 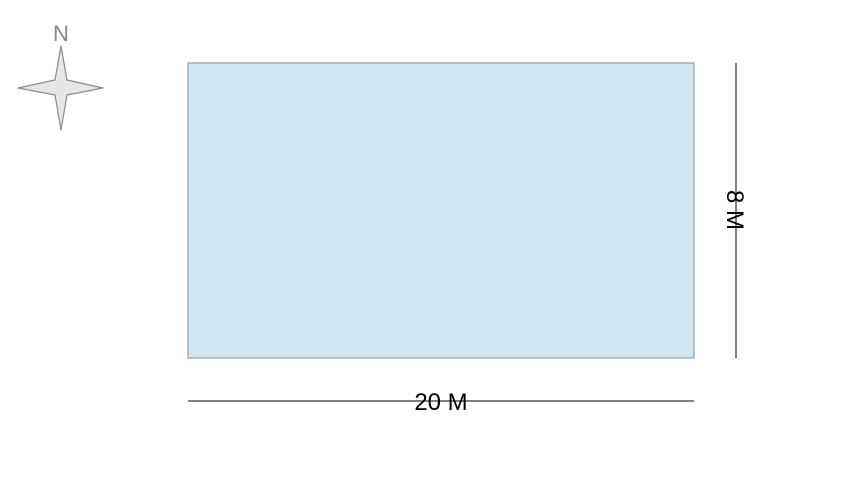 I want to click on height-dimension: 8 M, so click(x=734, y=210).